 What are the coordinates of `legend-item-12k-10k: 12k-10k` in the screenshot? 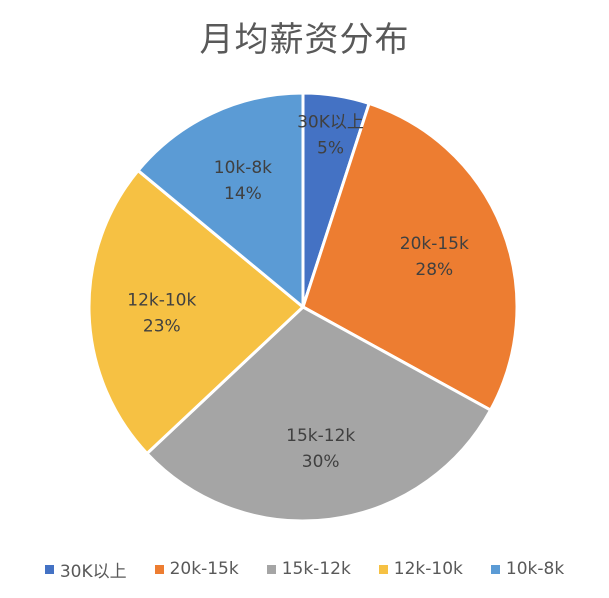 It's located at (420, 569).